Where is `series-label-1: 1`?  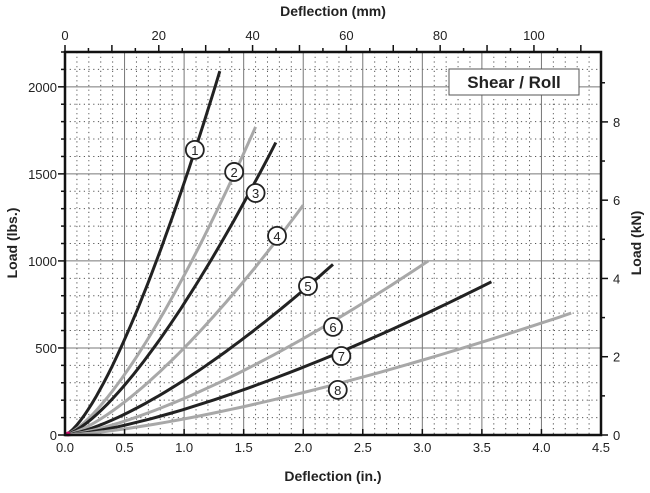 series-label-1: 1 is located at coordinates (194, 150).